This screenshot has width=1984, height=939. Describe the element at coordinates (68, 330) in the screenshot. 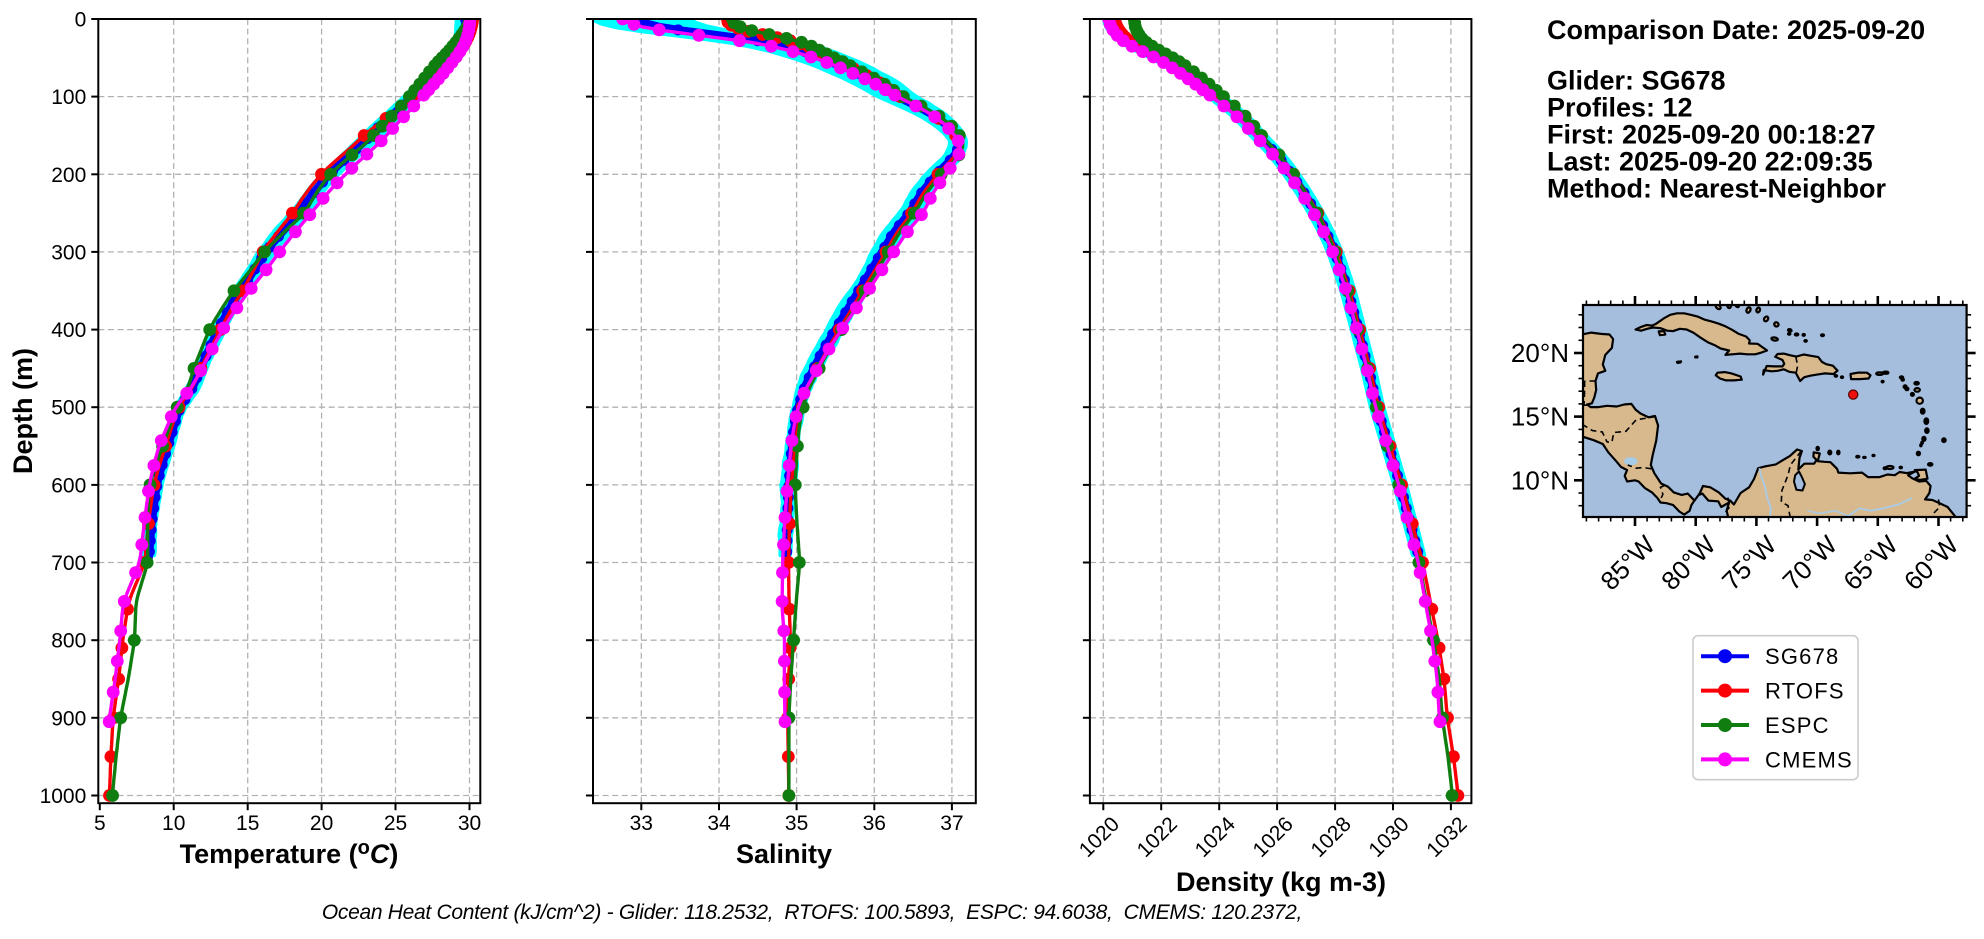

I see `svg-text: 400` at that location.